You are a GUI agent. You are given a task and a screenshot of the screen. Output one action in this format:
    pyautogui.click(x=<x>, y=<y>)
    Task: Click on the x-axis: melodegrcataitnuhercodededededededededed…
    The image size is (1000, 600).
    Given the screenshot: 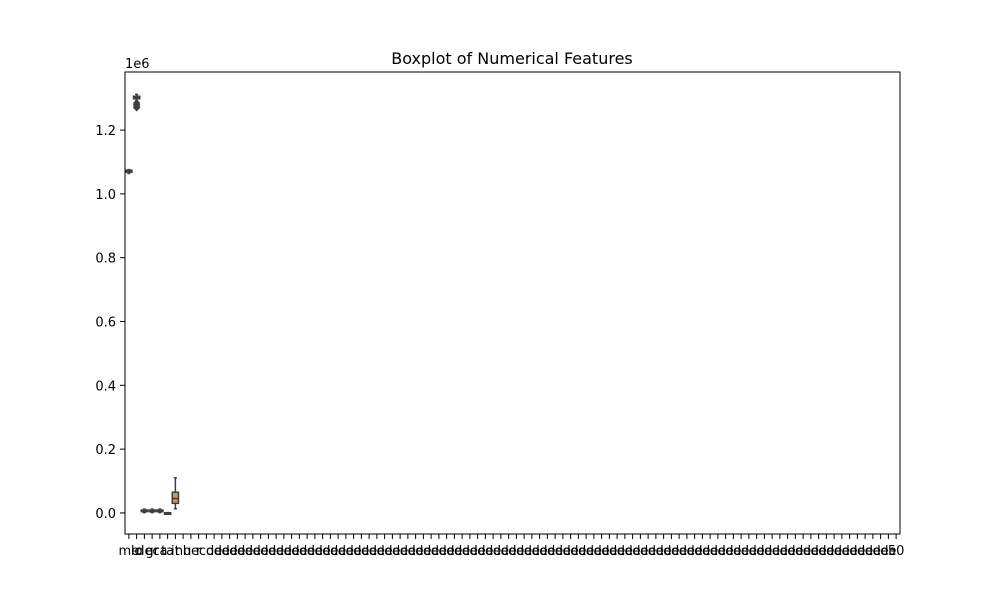 What is the action you would take?
    pyautogui.click(x=512, y=546)
    